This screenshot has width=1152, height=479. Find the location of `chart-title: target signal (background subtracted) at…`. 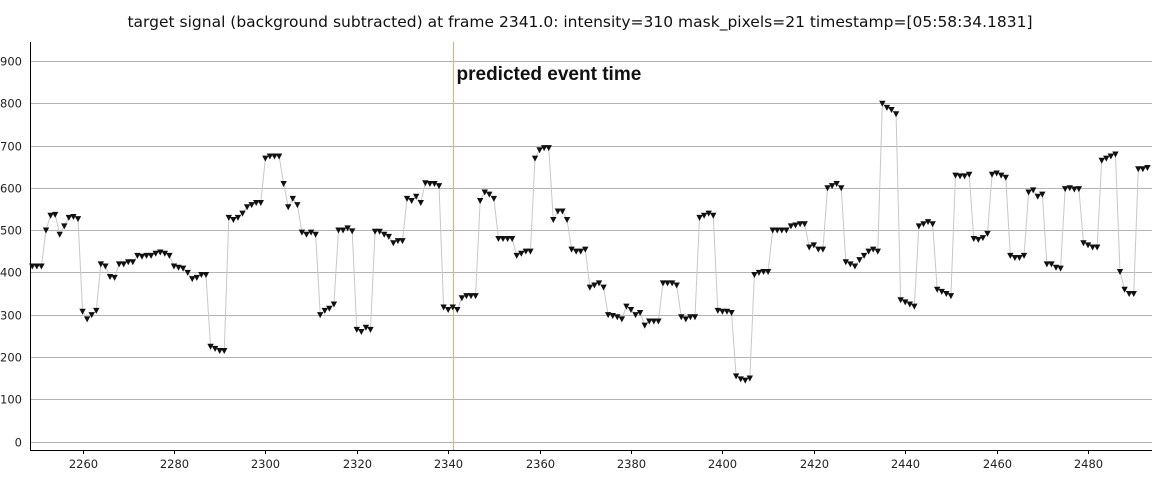

chart-title: target signal (background subtracted) at… is located at coordinates (579, 22).